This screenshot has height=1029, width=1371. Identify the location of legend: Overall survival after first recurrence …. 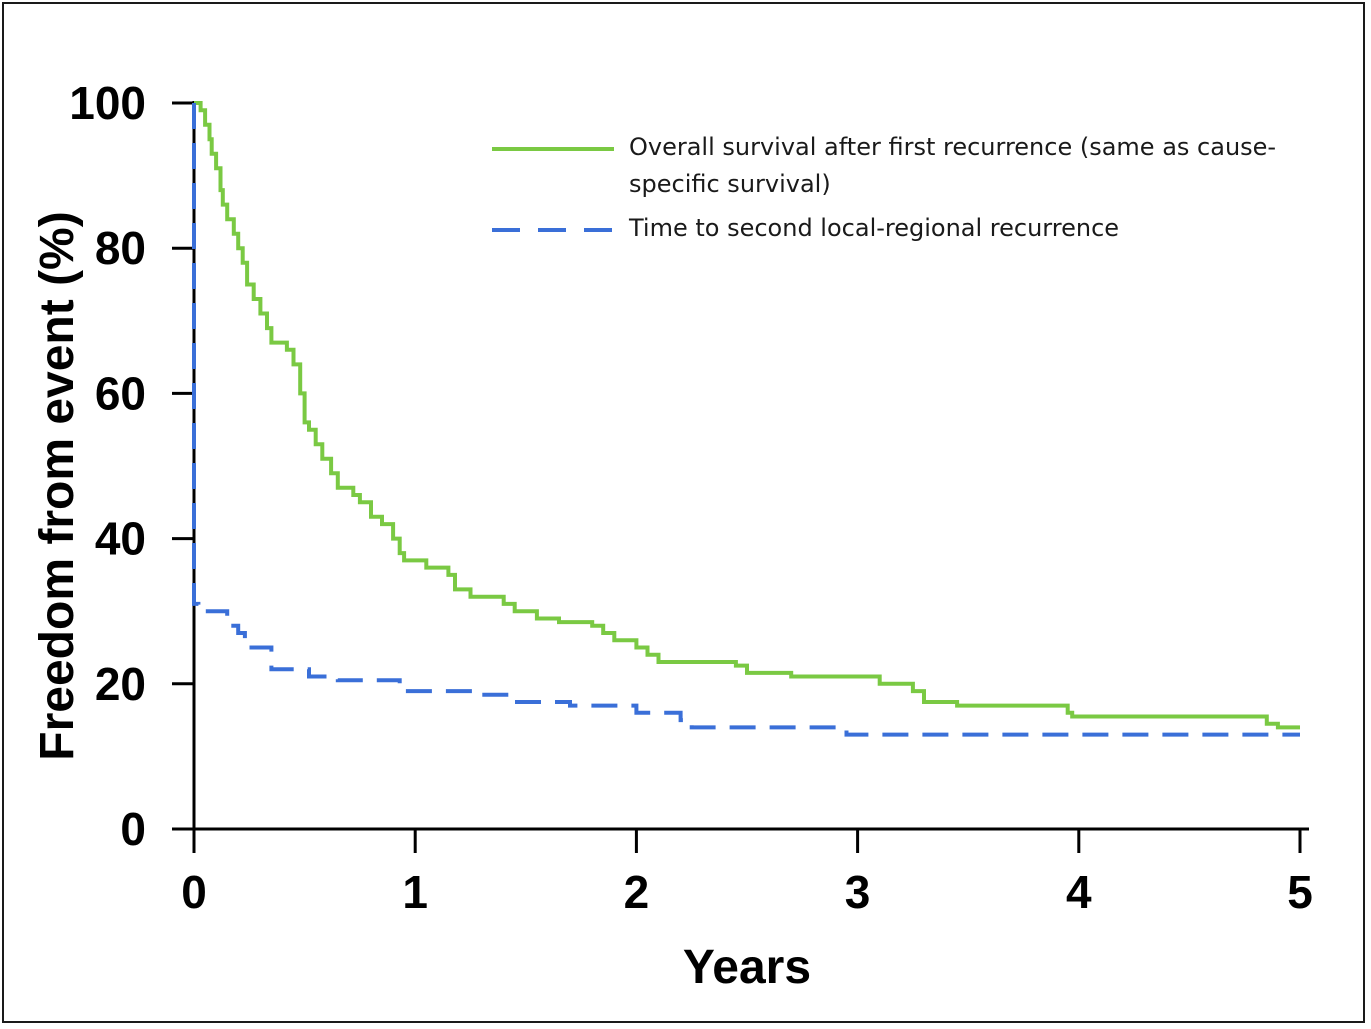
(884, 187).